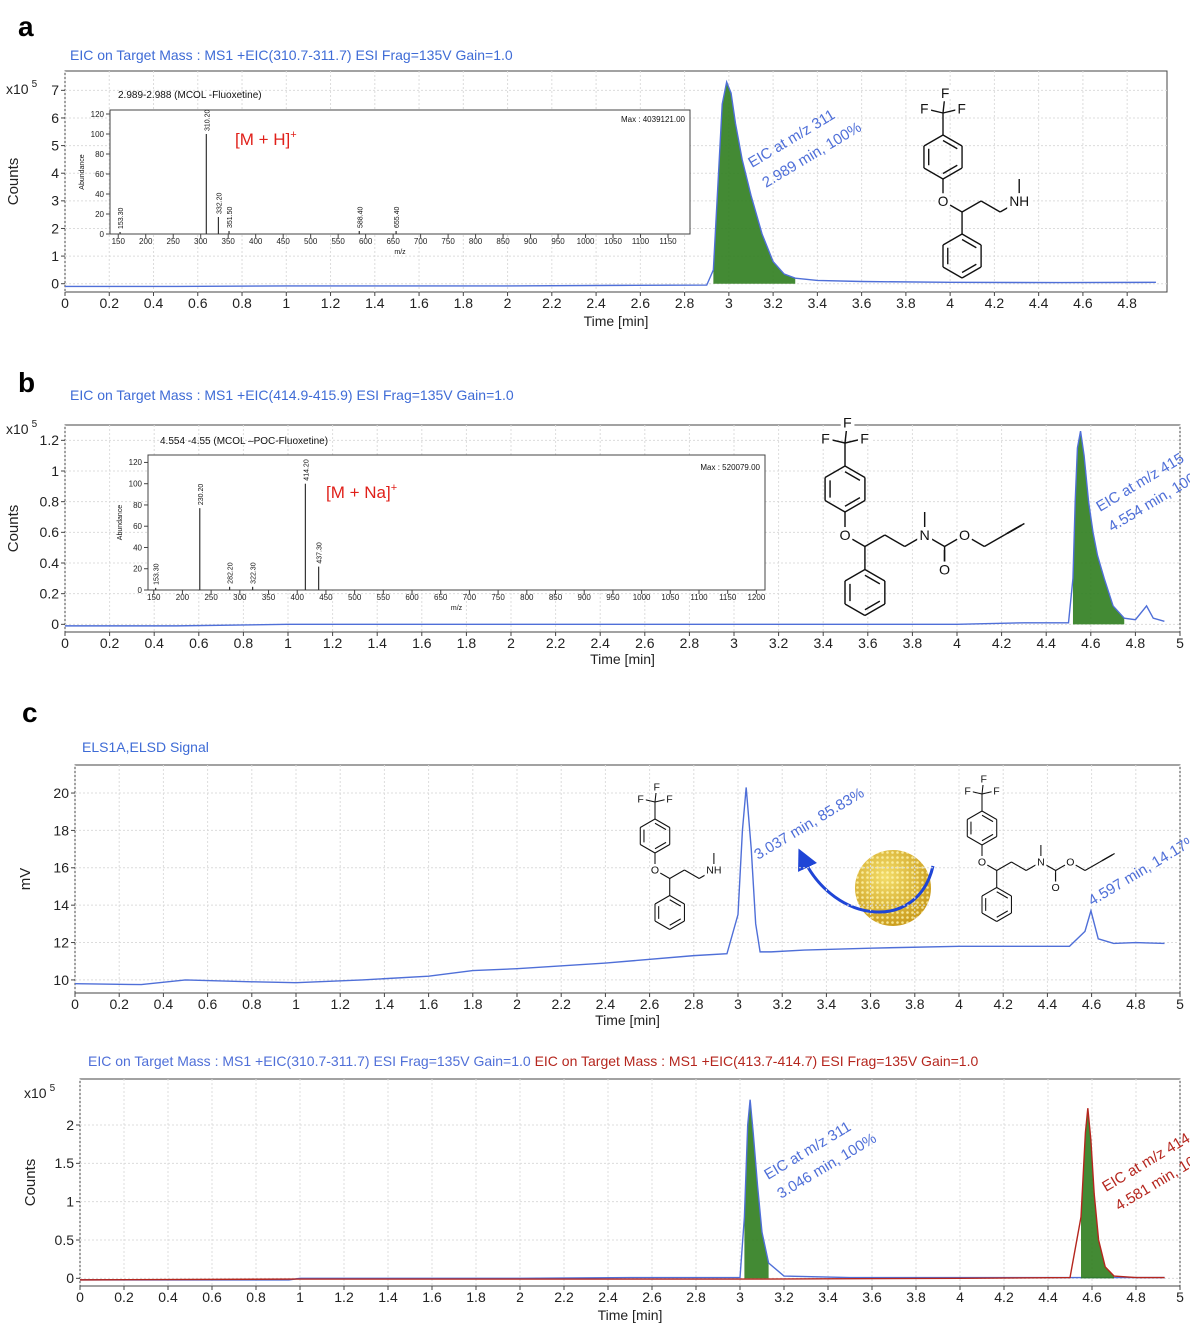 The height and width of the screenshot is (1336, 1190). Describe the element at coordinates (164, 1004) in the screenshot. I see `x-tick-label: 0.4` at that location.